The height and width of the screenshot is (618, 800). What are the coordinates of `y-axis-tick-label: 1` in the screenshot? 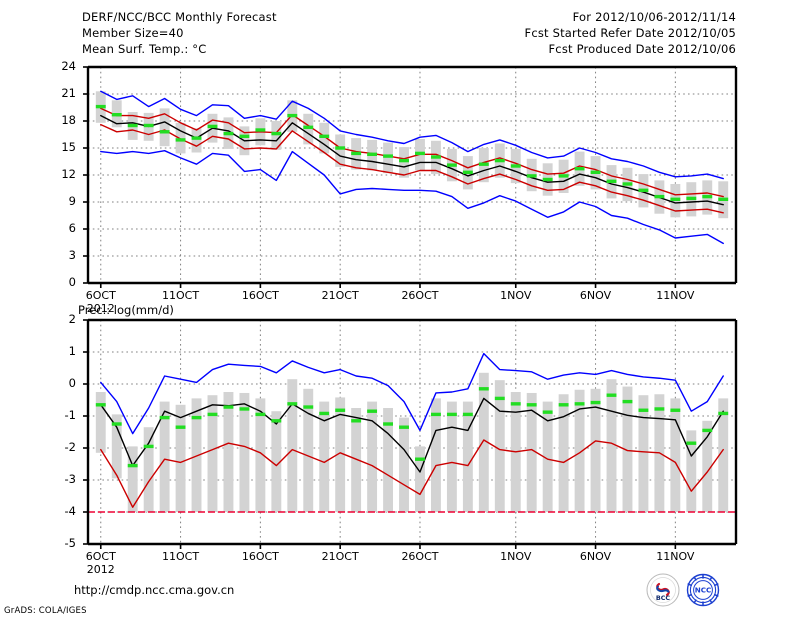 It's located at (72, 351).